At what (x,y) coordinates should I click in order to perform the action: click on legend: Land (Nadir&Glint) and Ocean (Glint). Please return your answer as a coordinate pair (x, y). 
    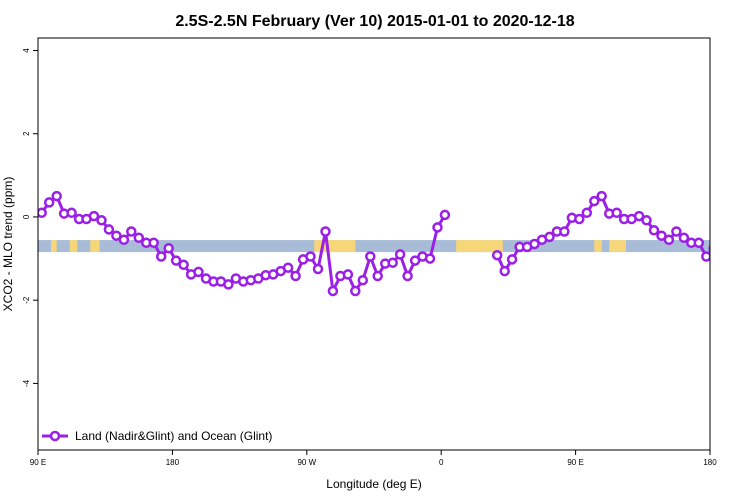
    Looking at the image, I should click on (157, 436).